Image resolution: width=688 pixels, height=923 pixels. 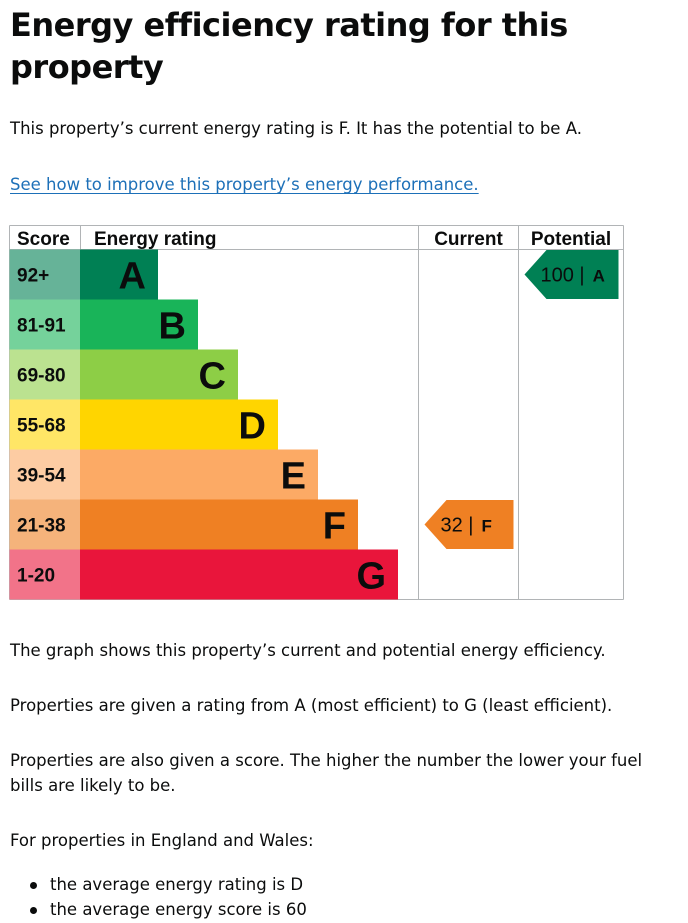 I want to click on band-letter: G, so click(x=371, y=577).